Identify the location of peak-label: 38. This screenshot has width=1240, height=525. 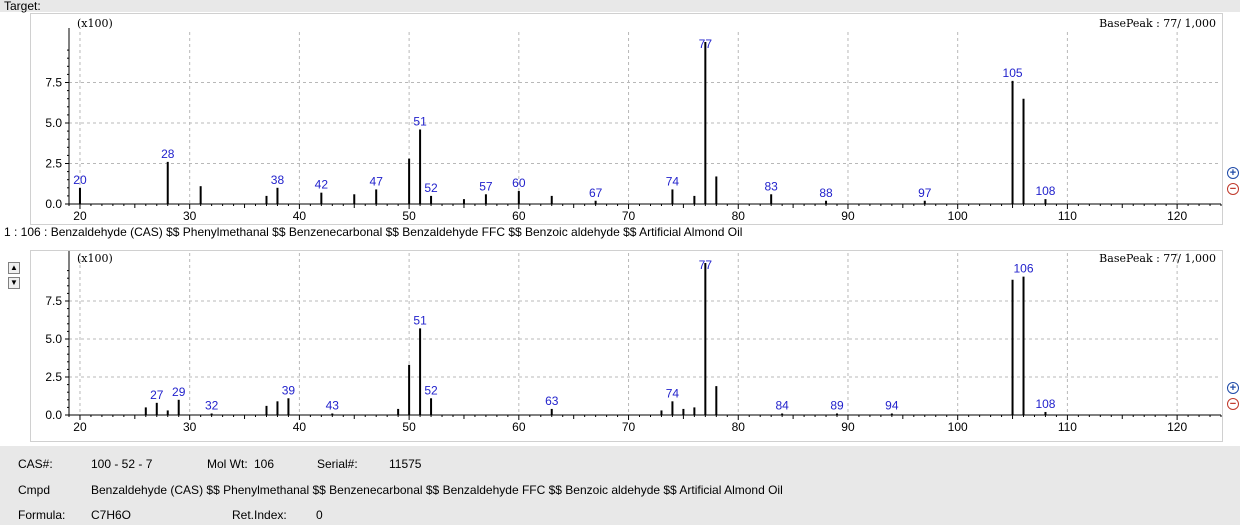
(278, 180).